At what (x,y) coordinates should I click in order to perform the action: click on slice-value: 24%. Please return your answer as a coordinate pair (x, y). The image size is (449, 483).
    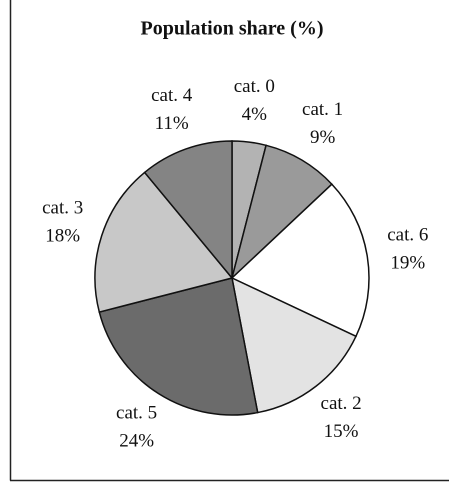
    Looking at the image, I should click on (136, 441).